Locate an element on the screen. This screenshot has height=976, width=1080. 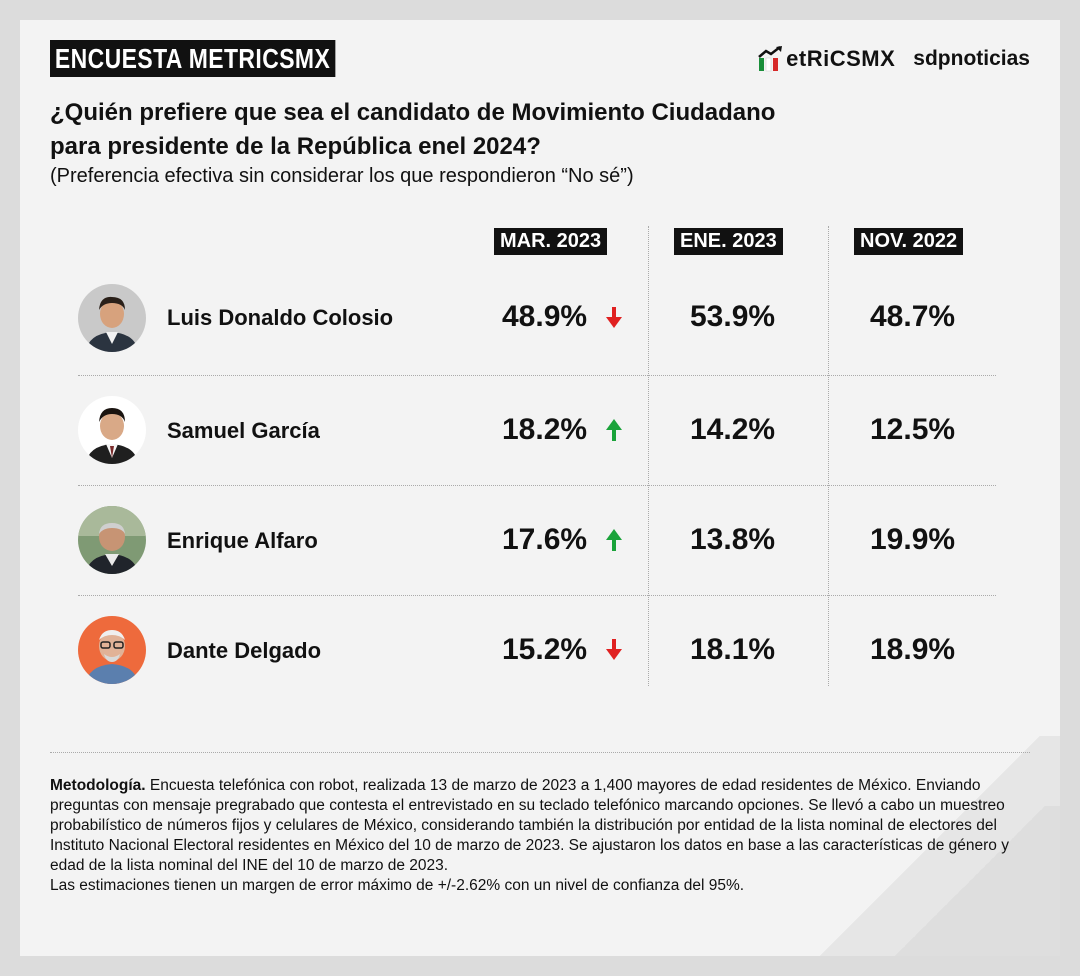
survey-badge: ENCUESTA METRICSMX is located at coordinates (193, 58).